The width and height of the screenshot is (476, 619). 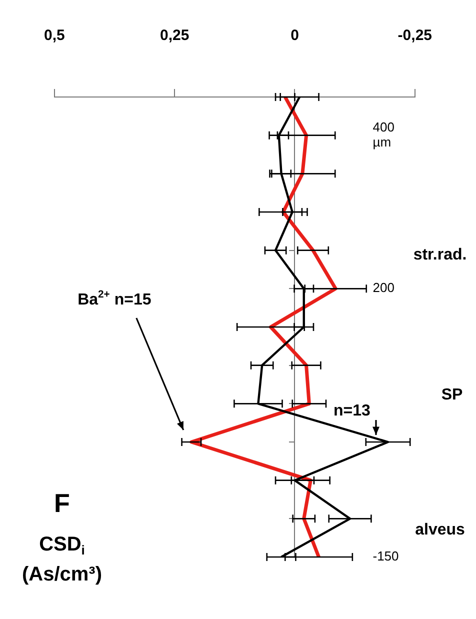 What do you see at coordinates (452, 395) in the screenshot?
I see `text: SP` at bounding box center [452, 395].